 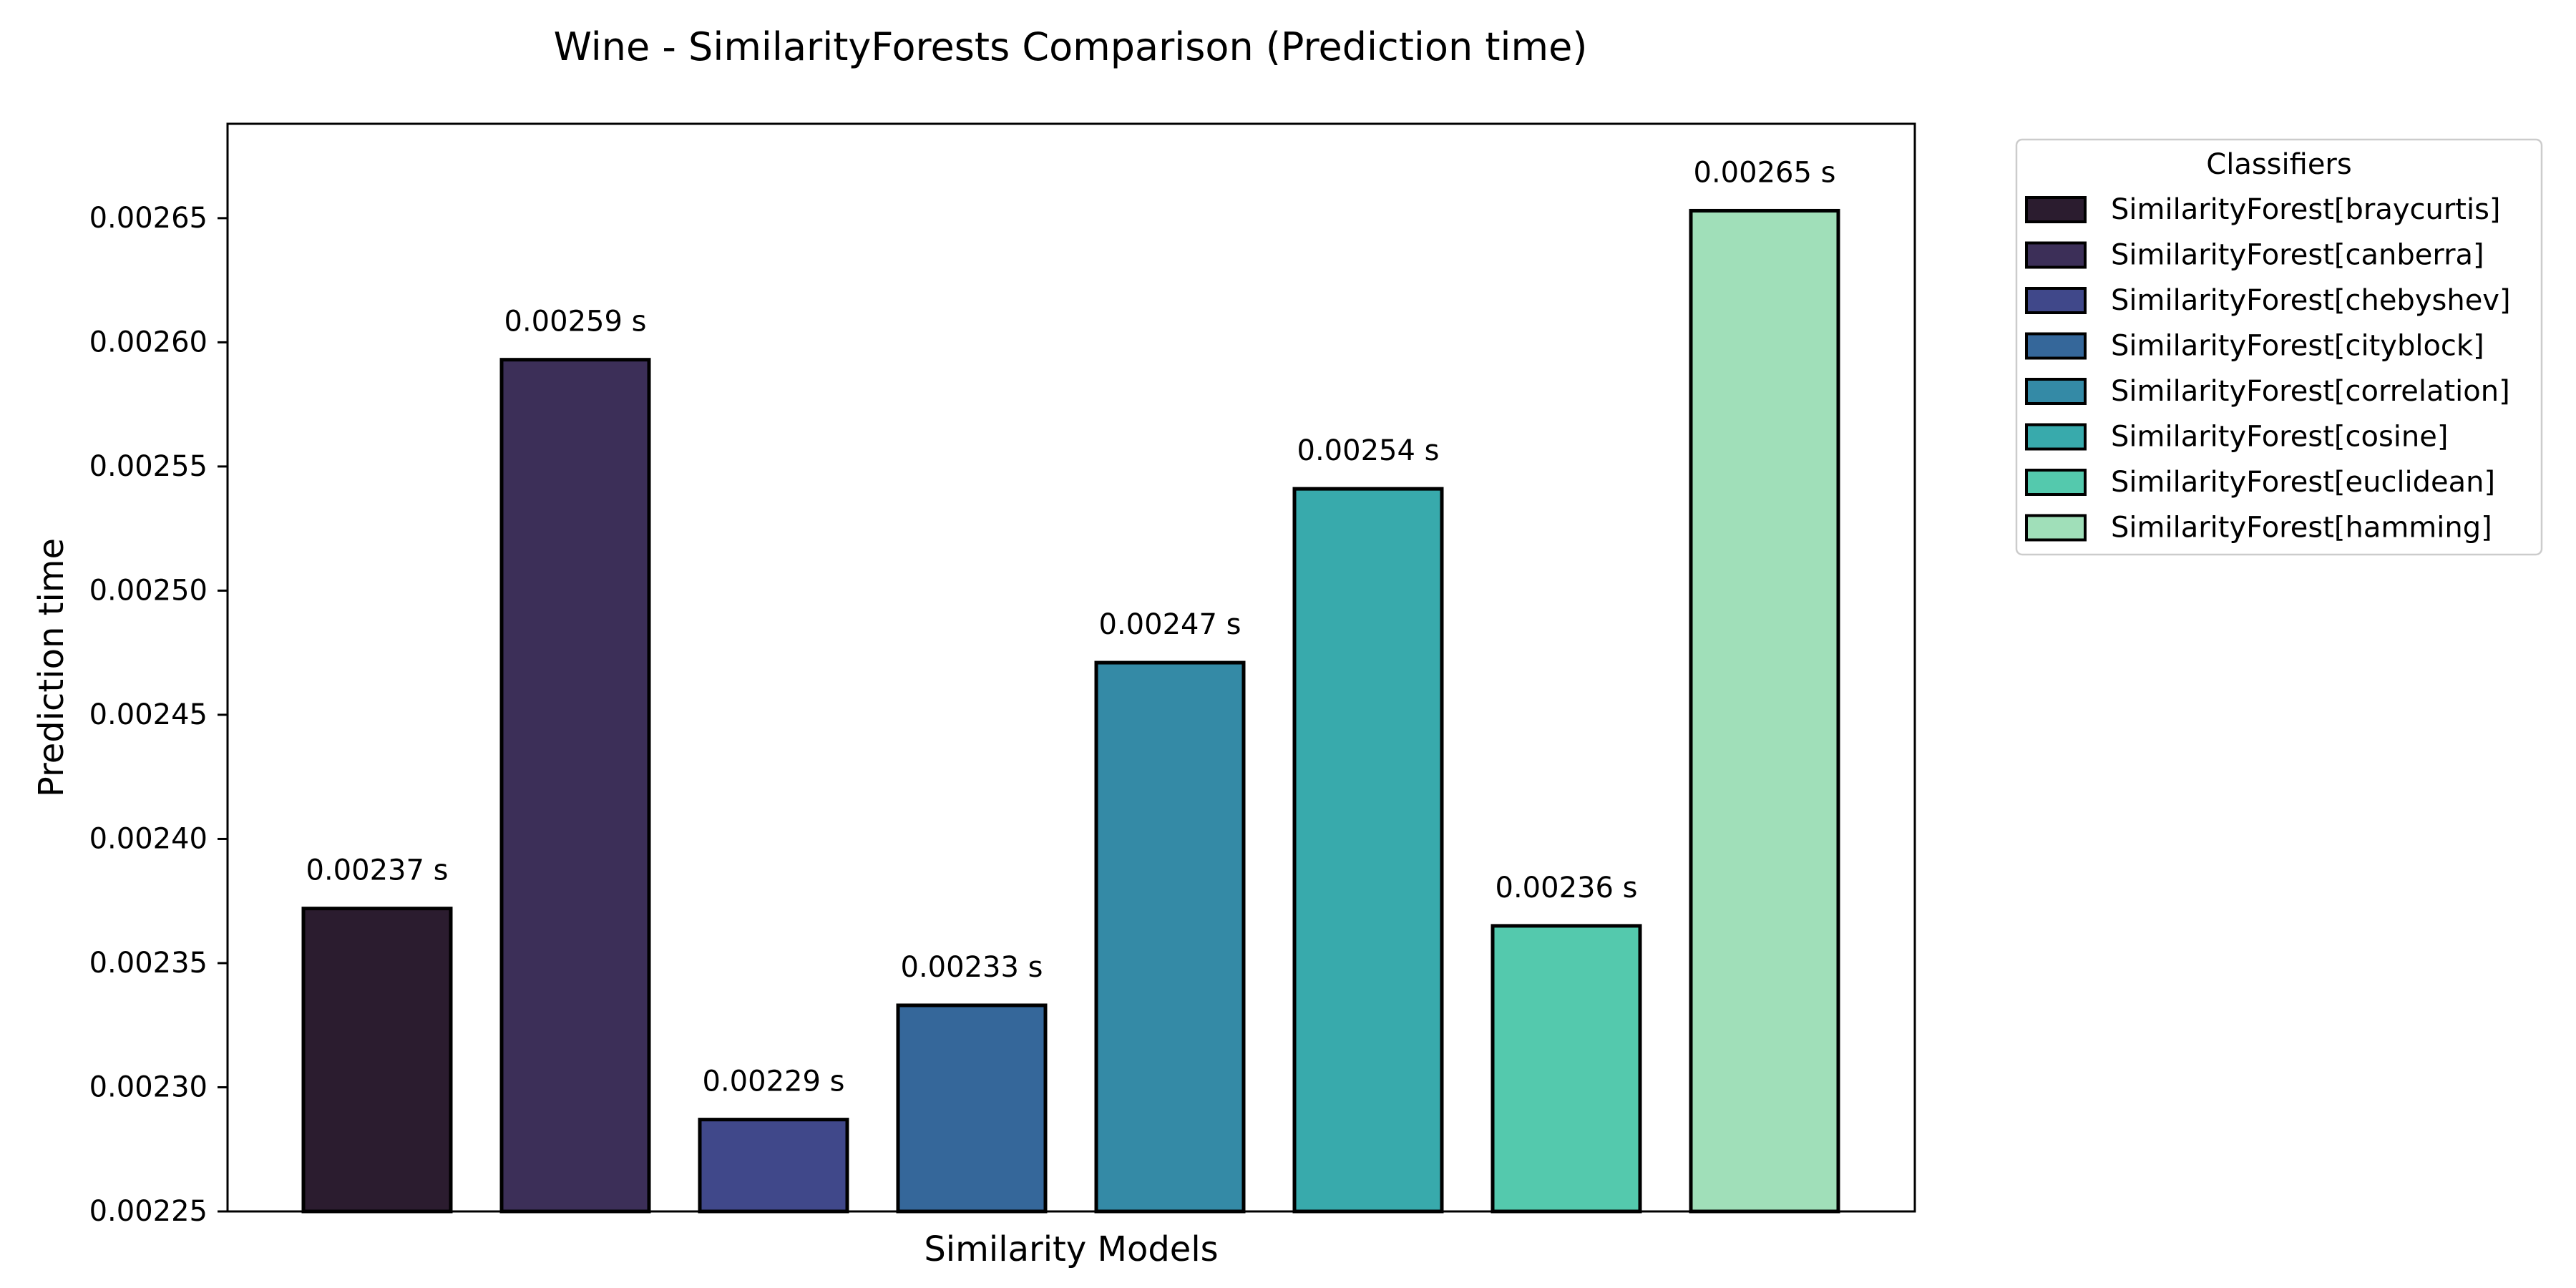 I want to click on y-tick-label: 0.00250, so click(x=148, y=590).